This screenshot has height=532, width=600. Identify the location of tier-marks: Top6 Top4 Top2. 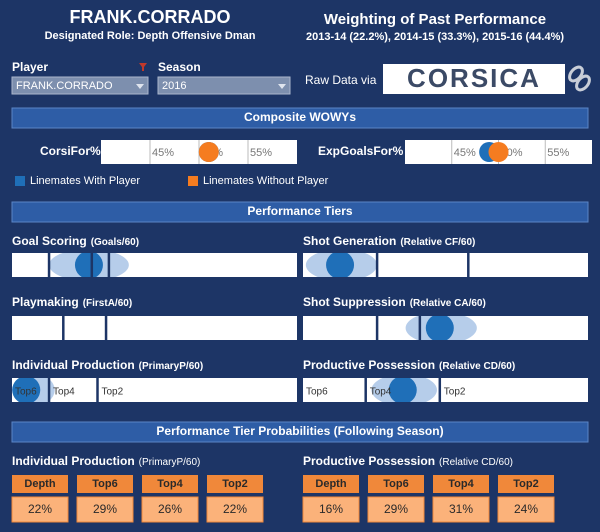
(68, 390).